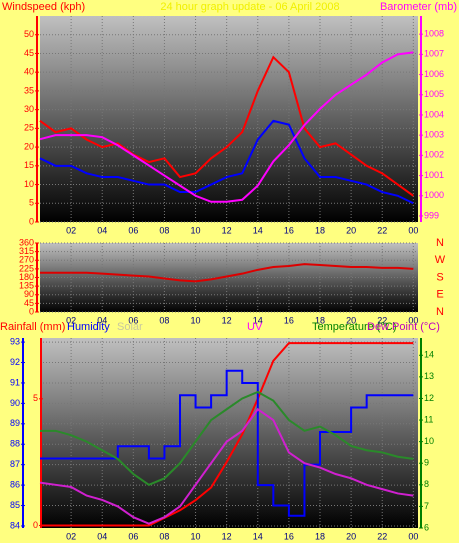  I want to click on y-tick-label: 91, so click(15, 382).